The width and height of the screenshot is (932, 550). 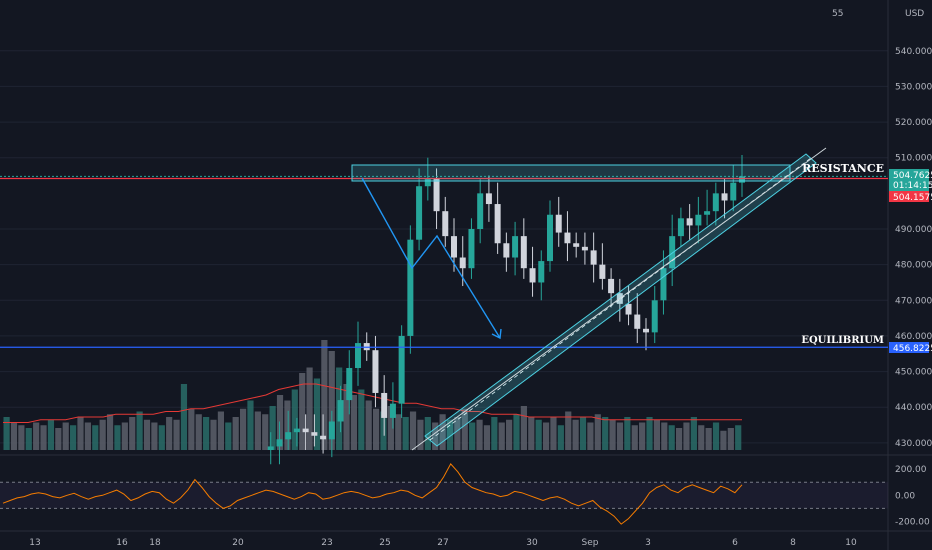 I want to click on time-tick-label: 10, so click(x=851, y=543).